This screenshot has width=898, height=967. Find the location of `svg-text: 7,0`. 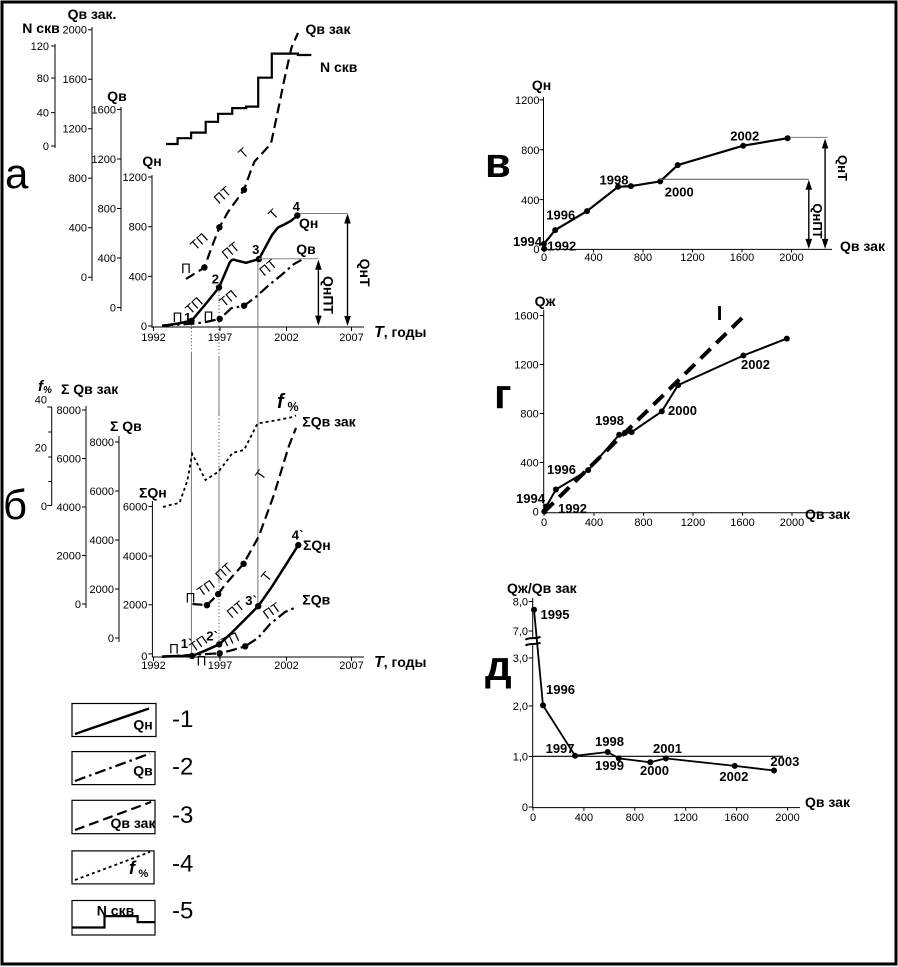

svg-text: 7,0 is located at coordinates (520, 632).